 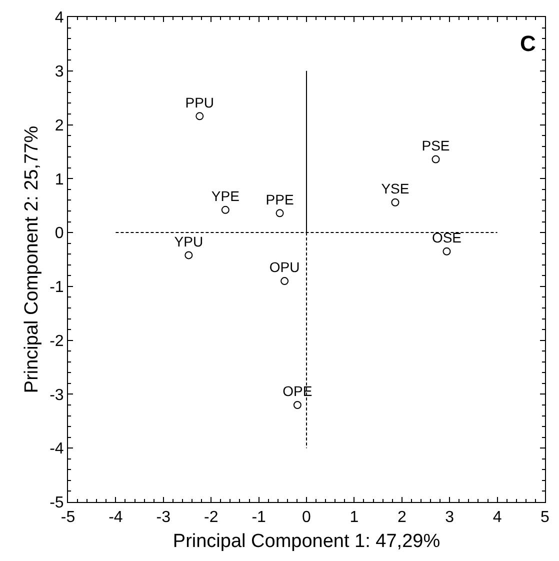 I want to click on data-label: OPU, so click(x=284, y=267).